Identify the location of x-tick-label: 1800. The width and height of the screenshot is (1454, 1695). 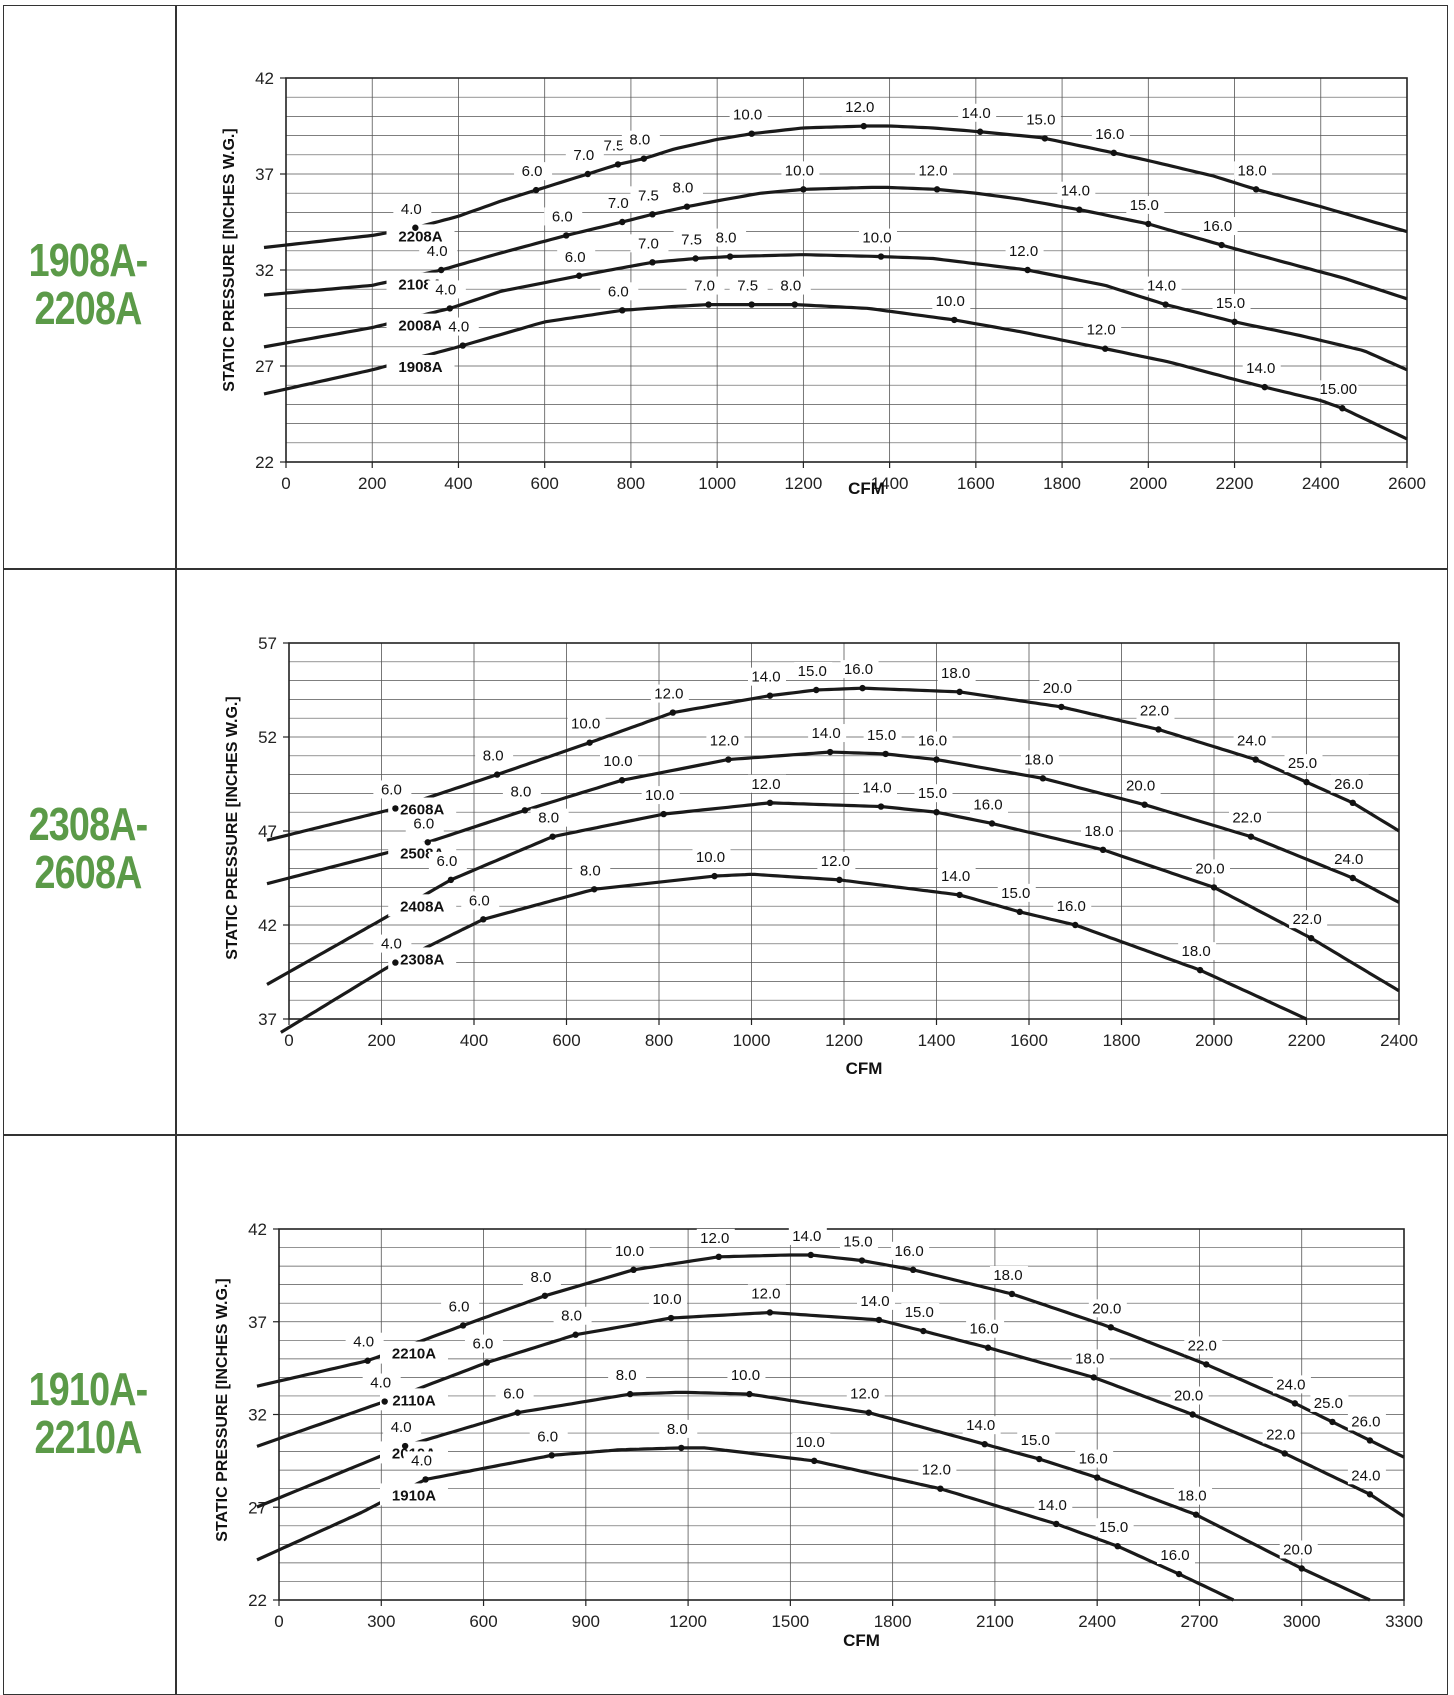
(1122, 1040).